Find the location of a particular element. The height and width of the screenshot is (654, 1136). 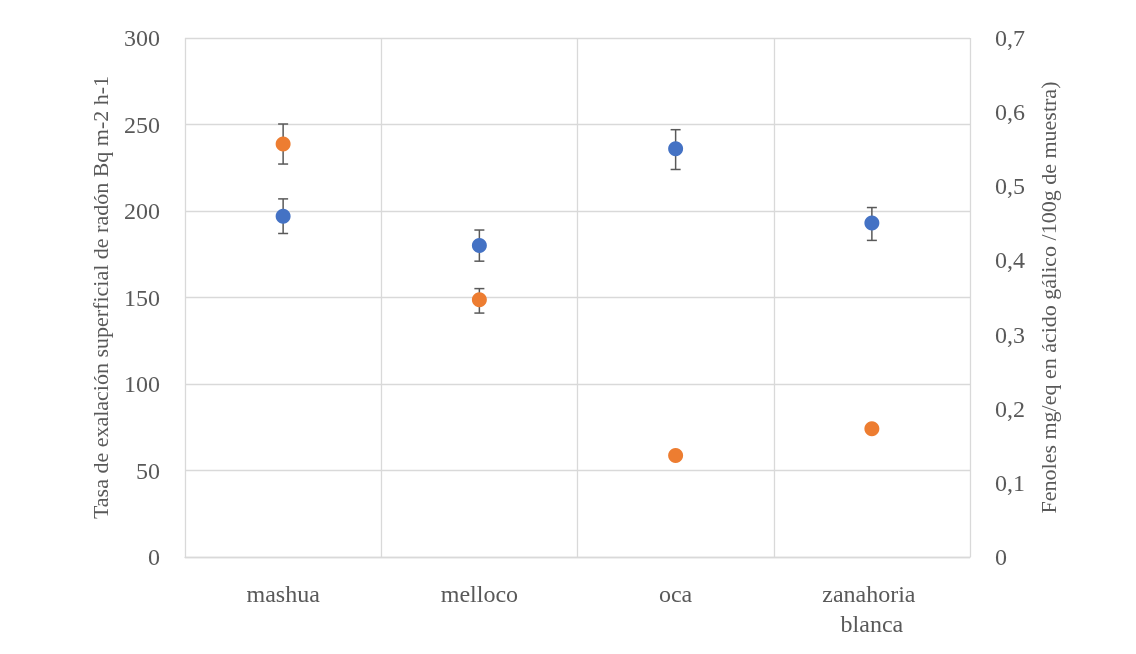

x-tick-label: mashua is located at coordinates (283, 594).